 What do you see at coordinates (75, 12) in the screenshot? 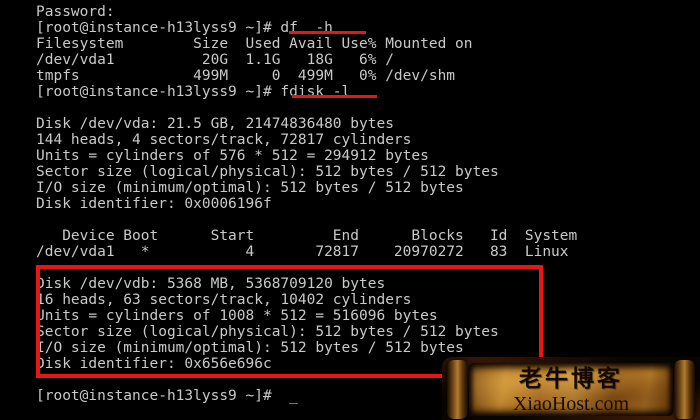
I see `terminal-line: Password:` at bounding box center [75, 12].